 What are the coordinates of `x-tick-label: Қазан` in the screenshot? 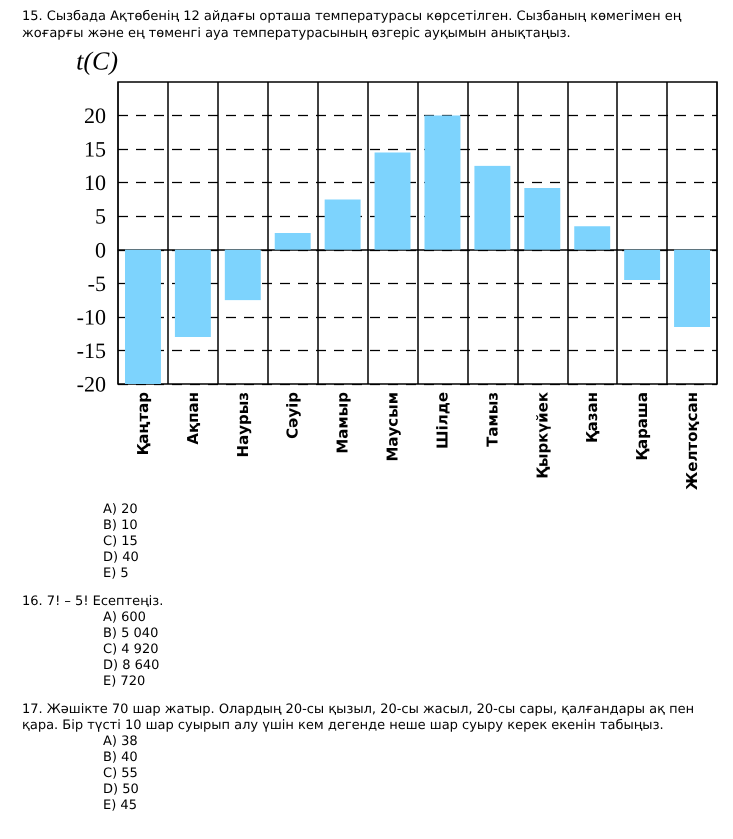 It's located at (592, 417).